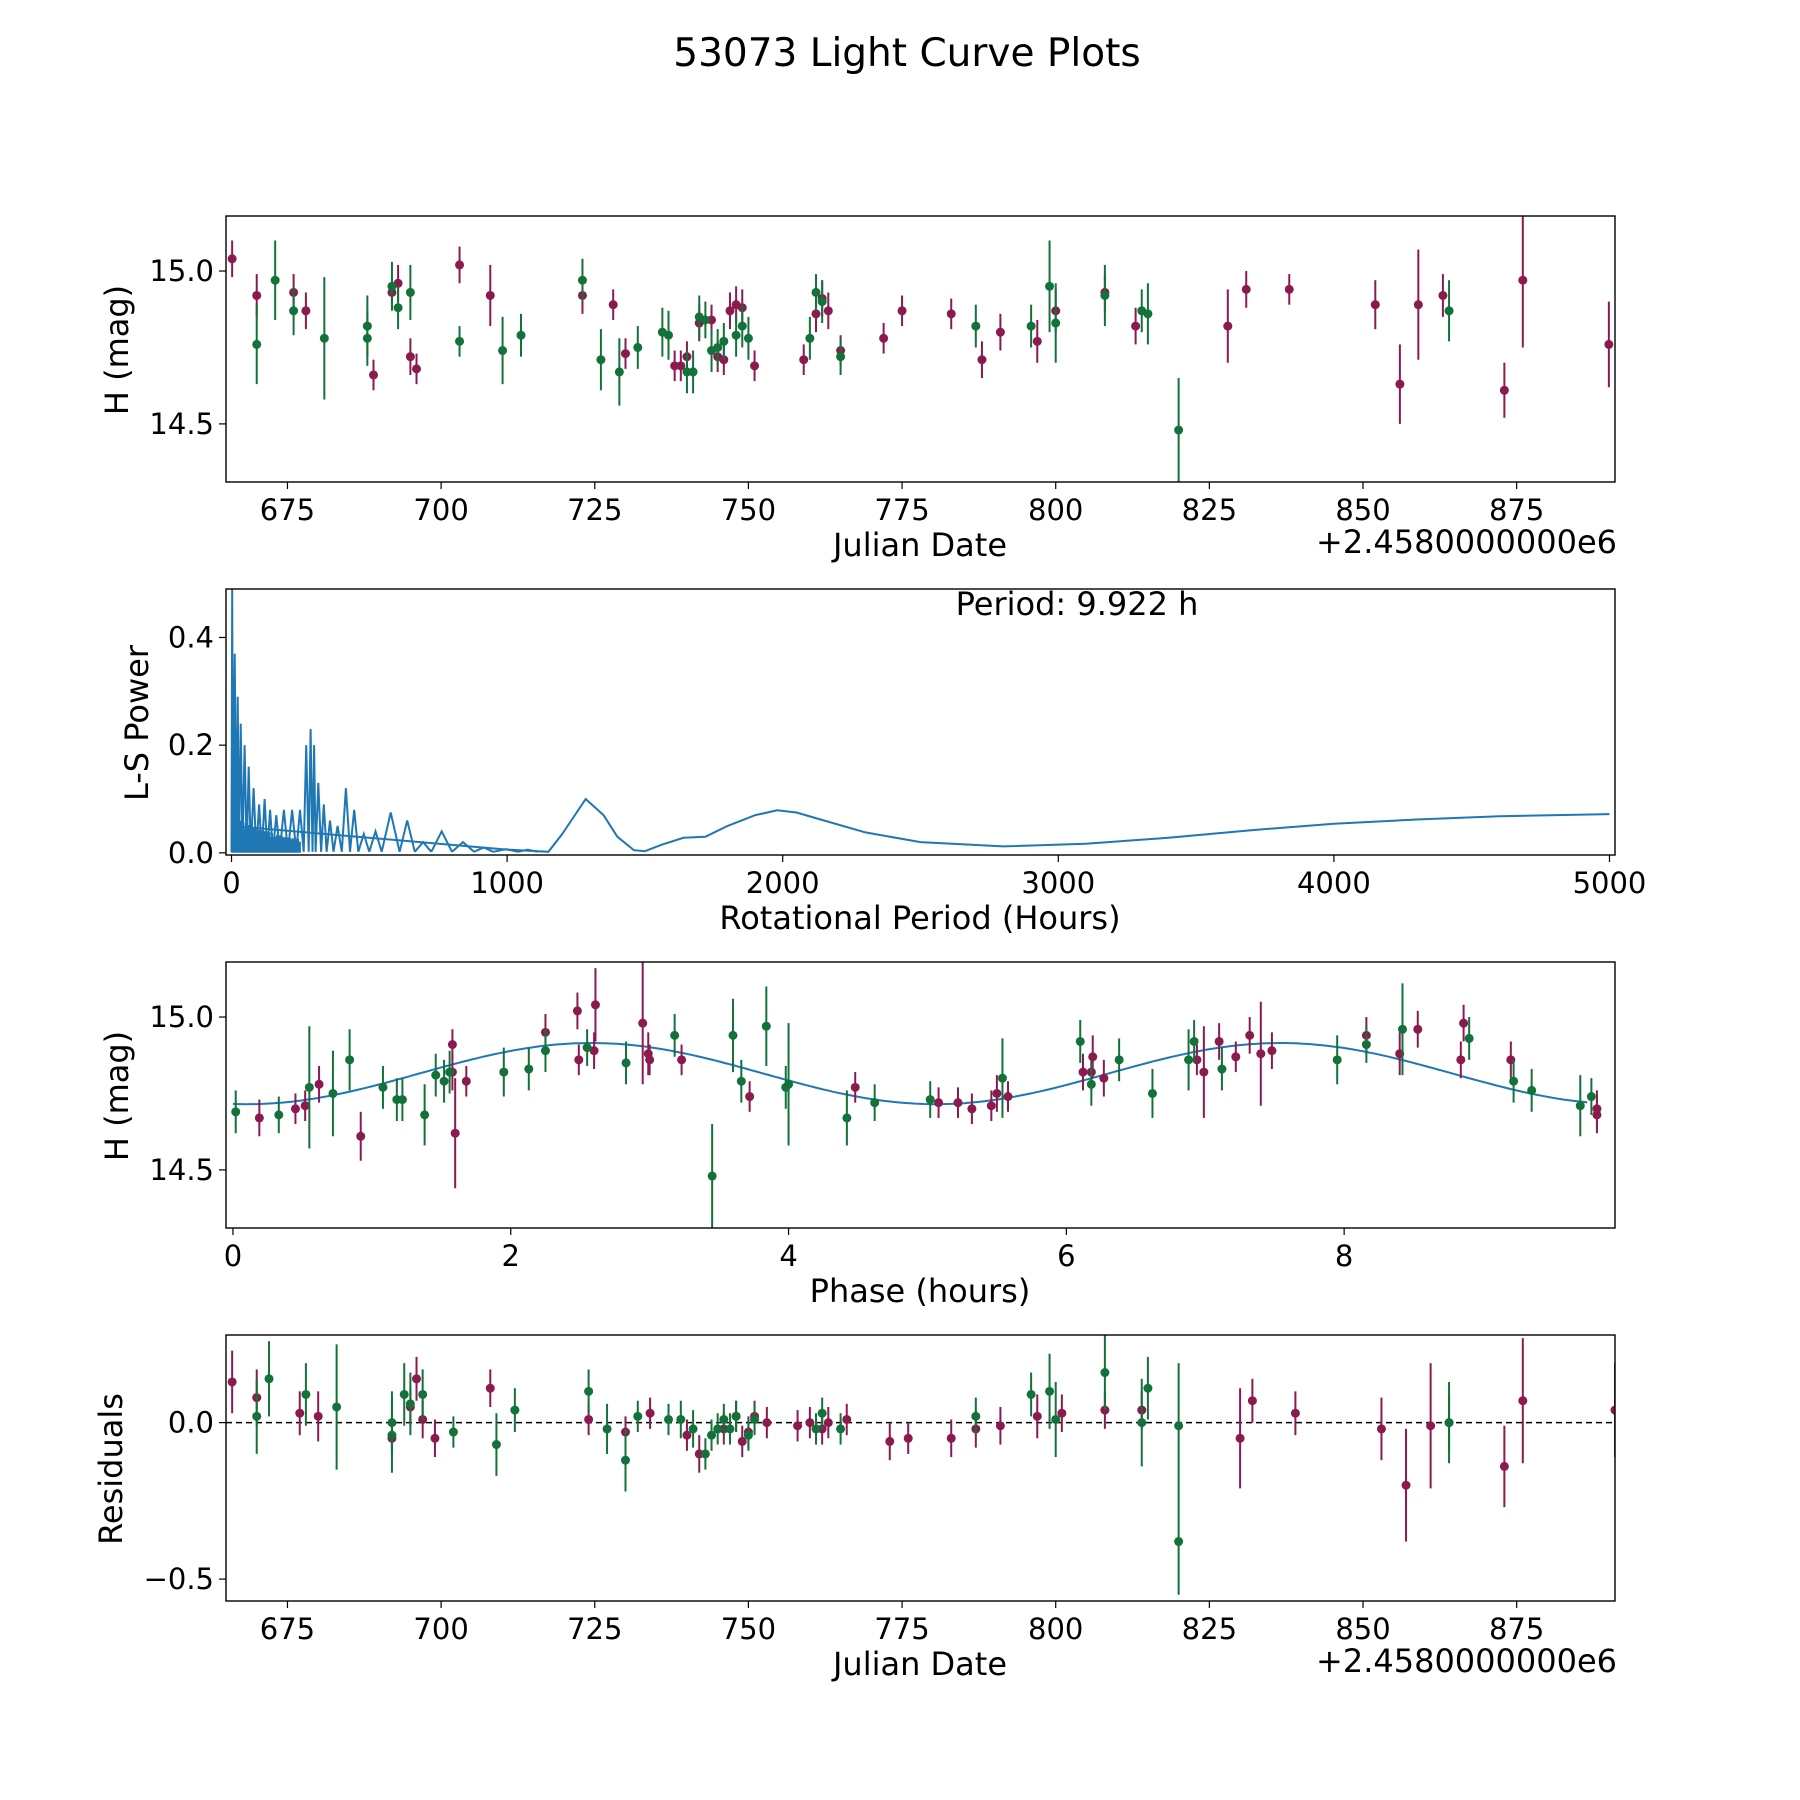 This screenshot has height=1800, width=1800. Describe the element at coordinates (191, 1423) in the screenshot. I see `residuals-ytick-label: 0.0` at that location.